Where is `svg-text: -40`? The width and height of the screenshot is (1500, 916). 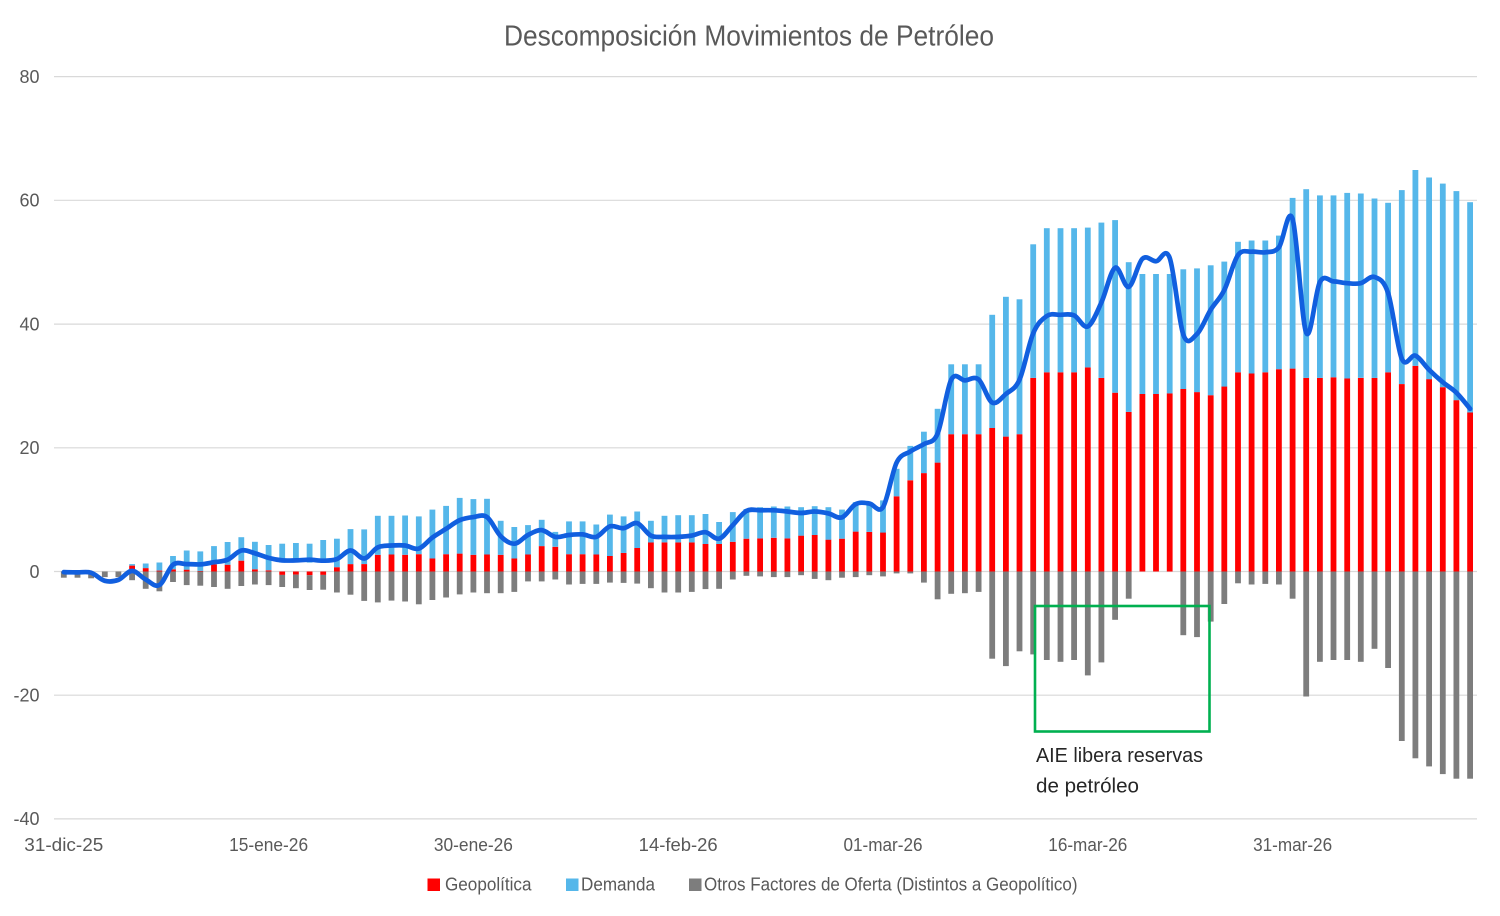 svg-text: -40 is located at coordinates (26, 819).